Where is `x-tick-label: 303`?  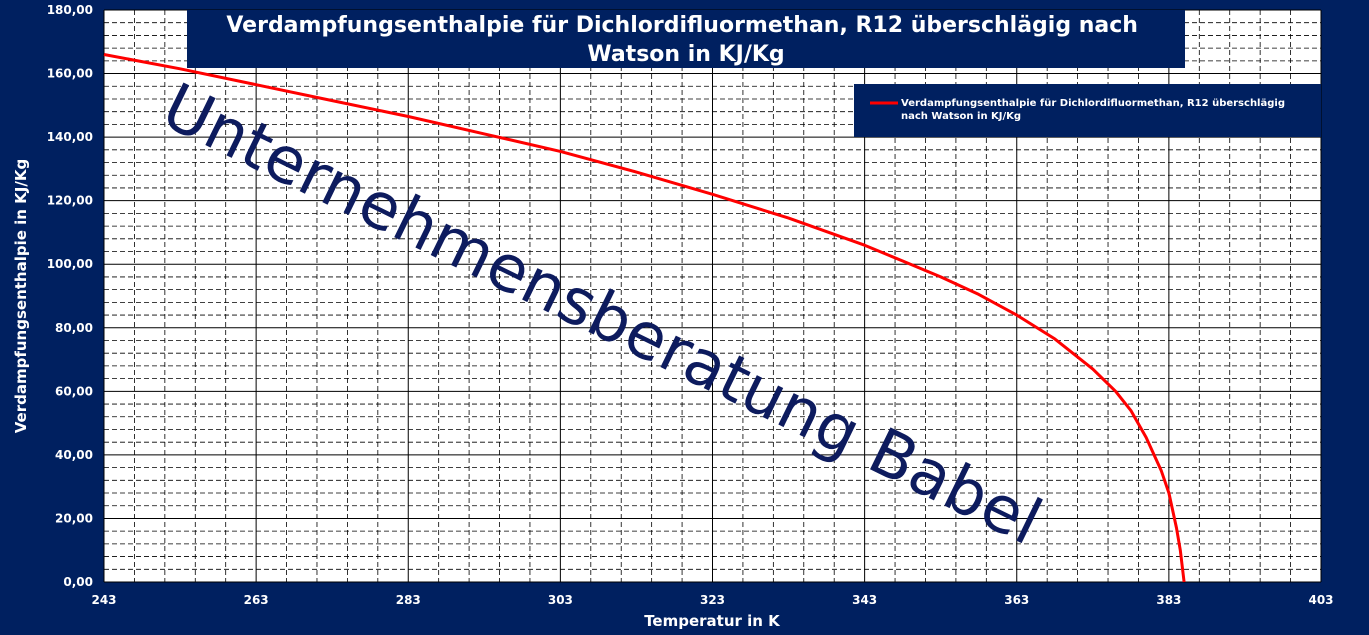
x-tick-label: 303 is located at coordinates (560, 600).